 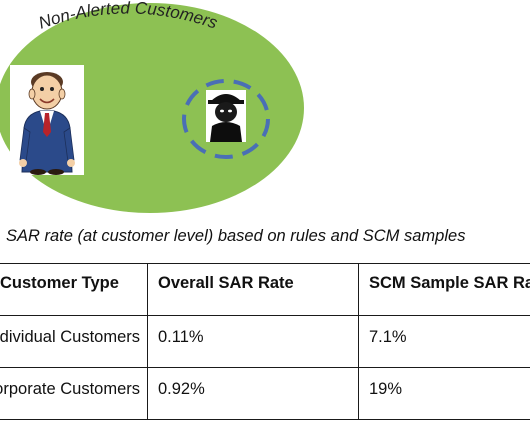 I want to click on customer-type-cell: Individual Customers, so click(x=74, y=341).